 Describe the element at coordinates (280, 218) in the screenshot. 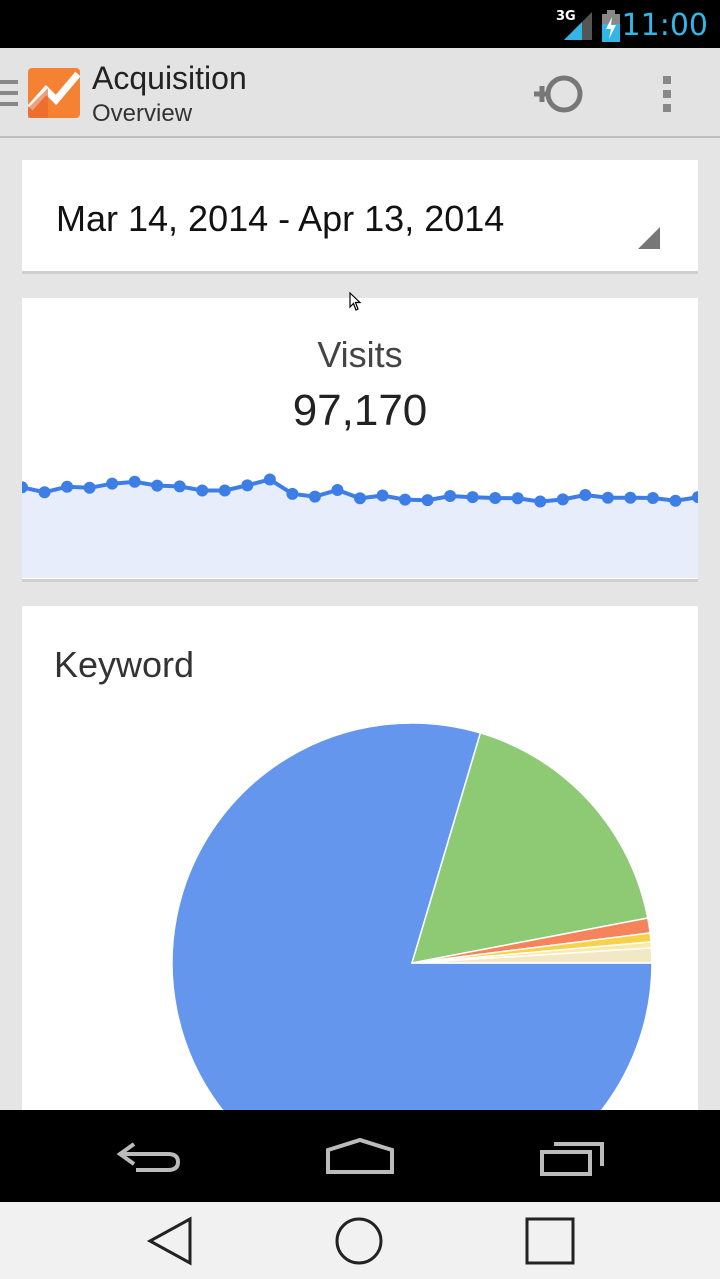

I see `date-range-label: Mar 14, 2014 - Apr 13, 2014` at that location.